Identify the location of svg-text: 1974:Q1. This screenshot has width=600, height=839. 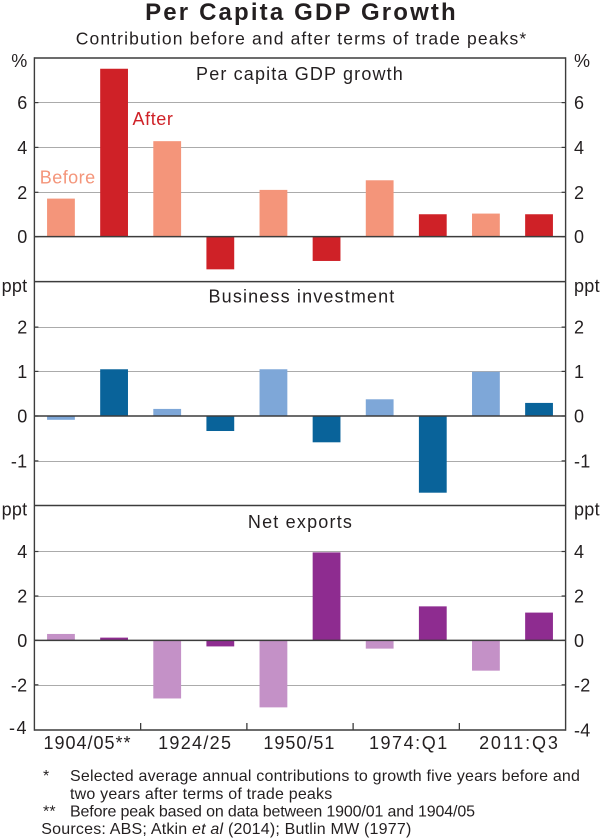
(409, 743).